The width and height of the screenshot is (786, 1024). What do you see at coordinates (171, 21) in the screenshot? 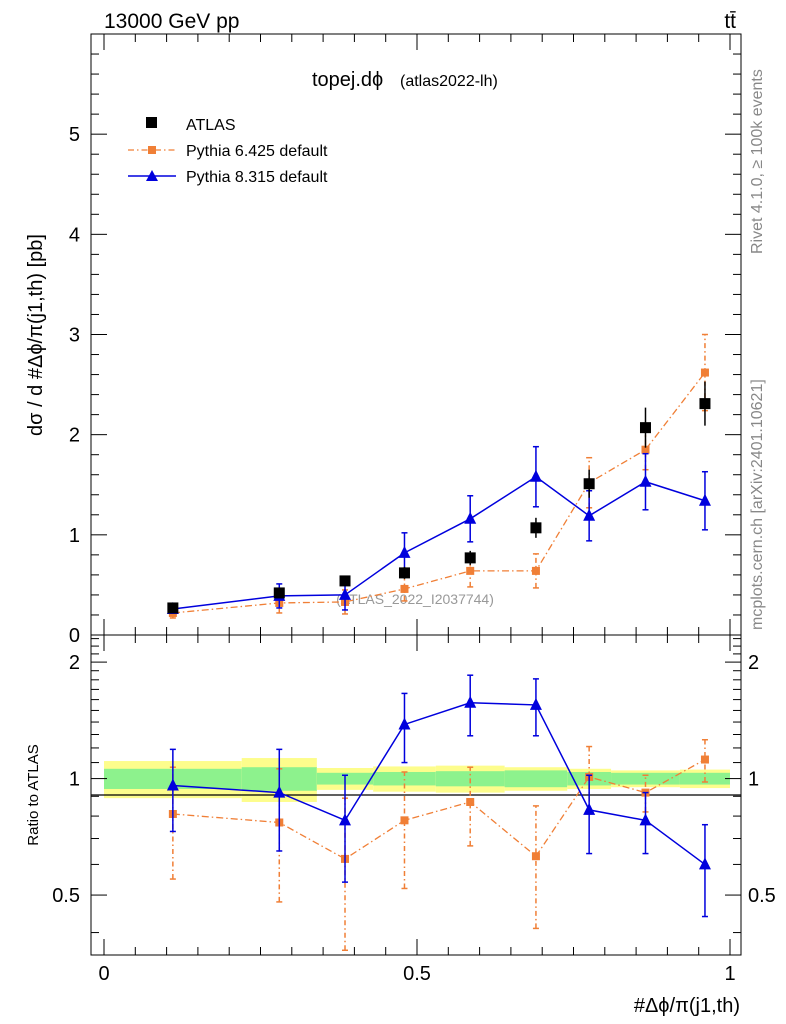
I see `energy-label: 13000 GeV pp` at bounding box center [171, 21].